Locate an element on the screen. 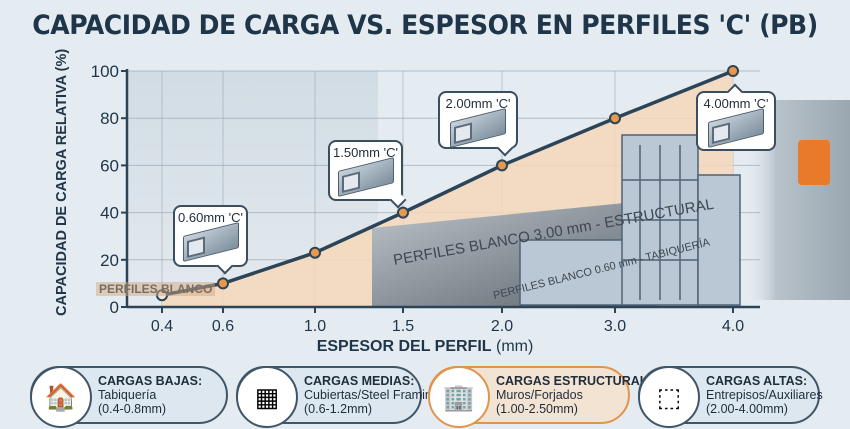 The height and width of the screenshot is (429, 850). x-tick-label: 1.0 is located at coordinates (315, 326).